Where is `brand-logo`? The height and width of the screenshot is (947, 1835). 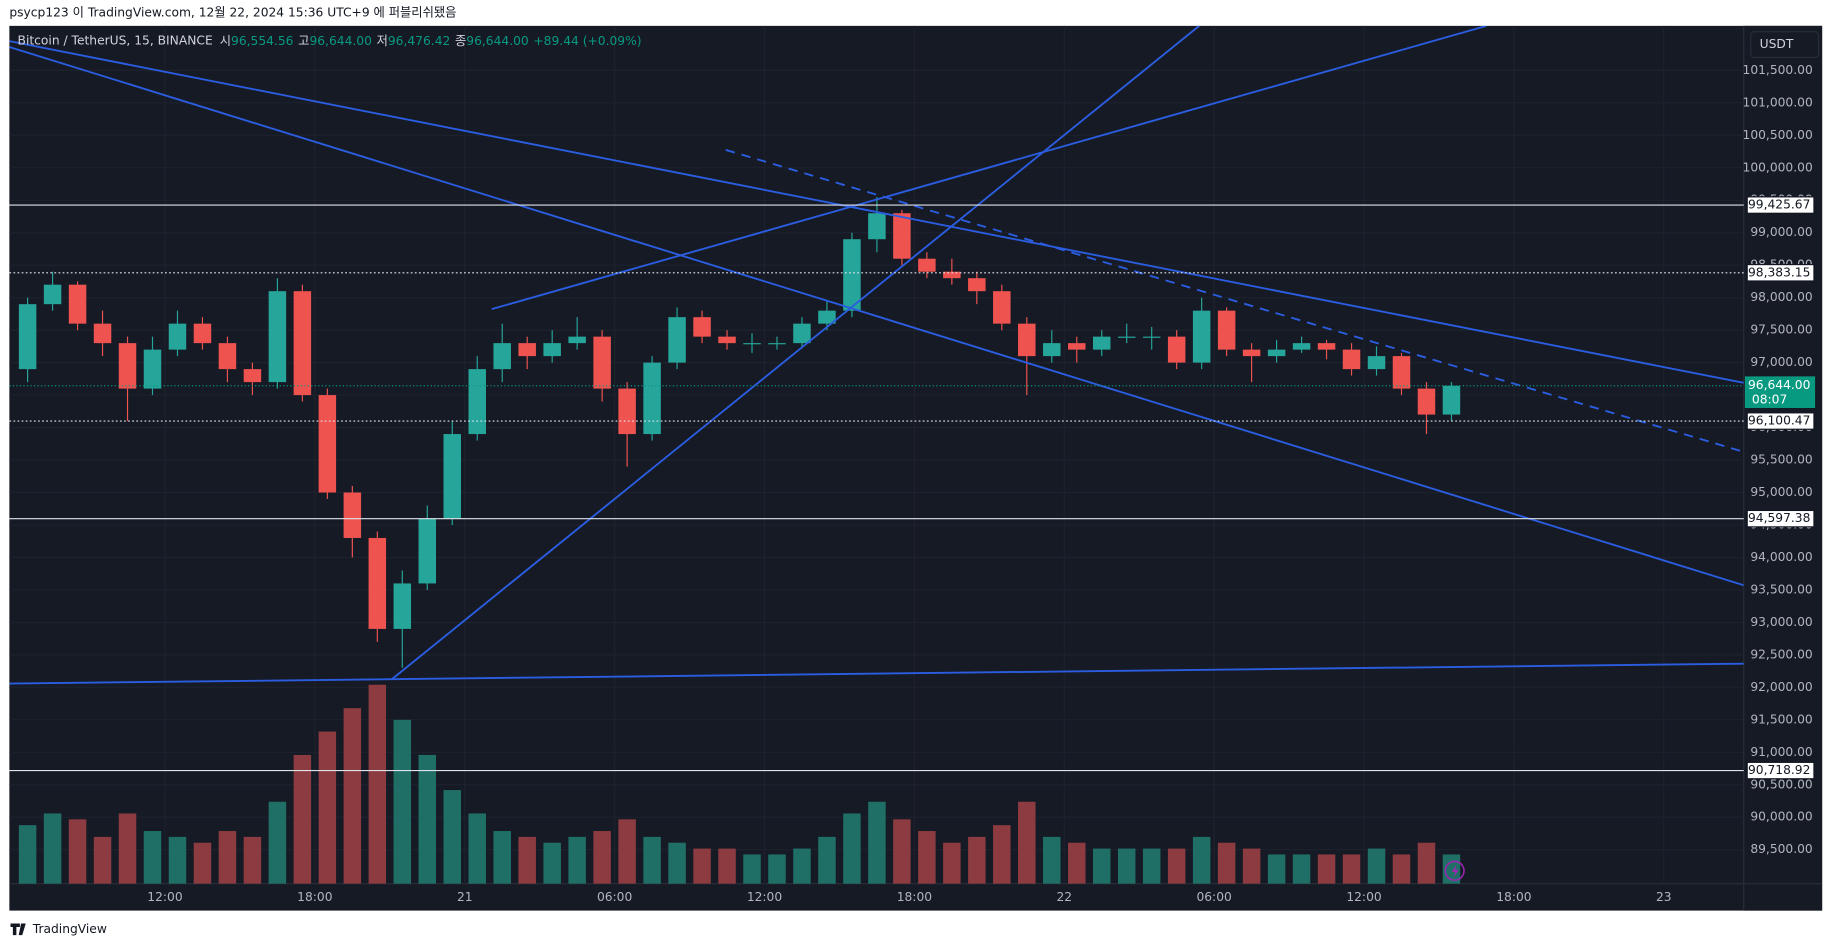 brand-logo is located at coordinates (18, 929).